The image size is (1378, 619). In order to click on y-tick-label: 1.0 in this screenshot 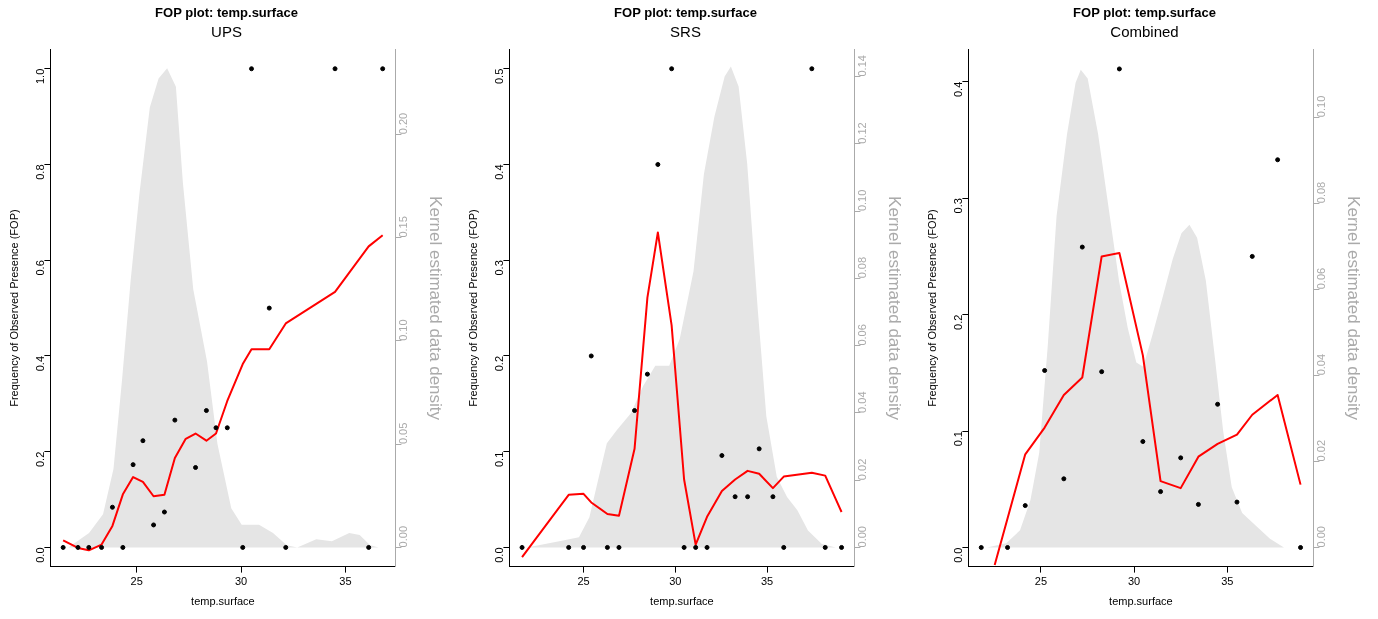, I will do `click(40, 76)`.